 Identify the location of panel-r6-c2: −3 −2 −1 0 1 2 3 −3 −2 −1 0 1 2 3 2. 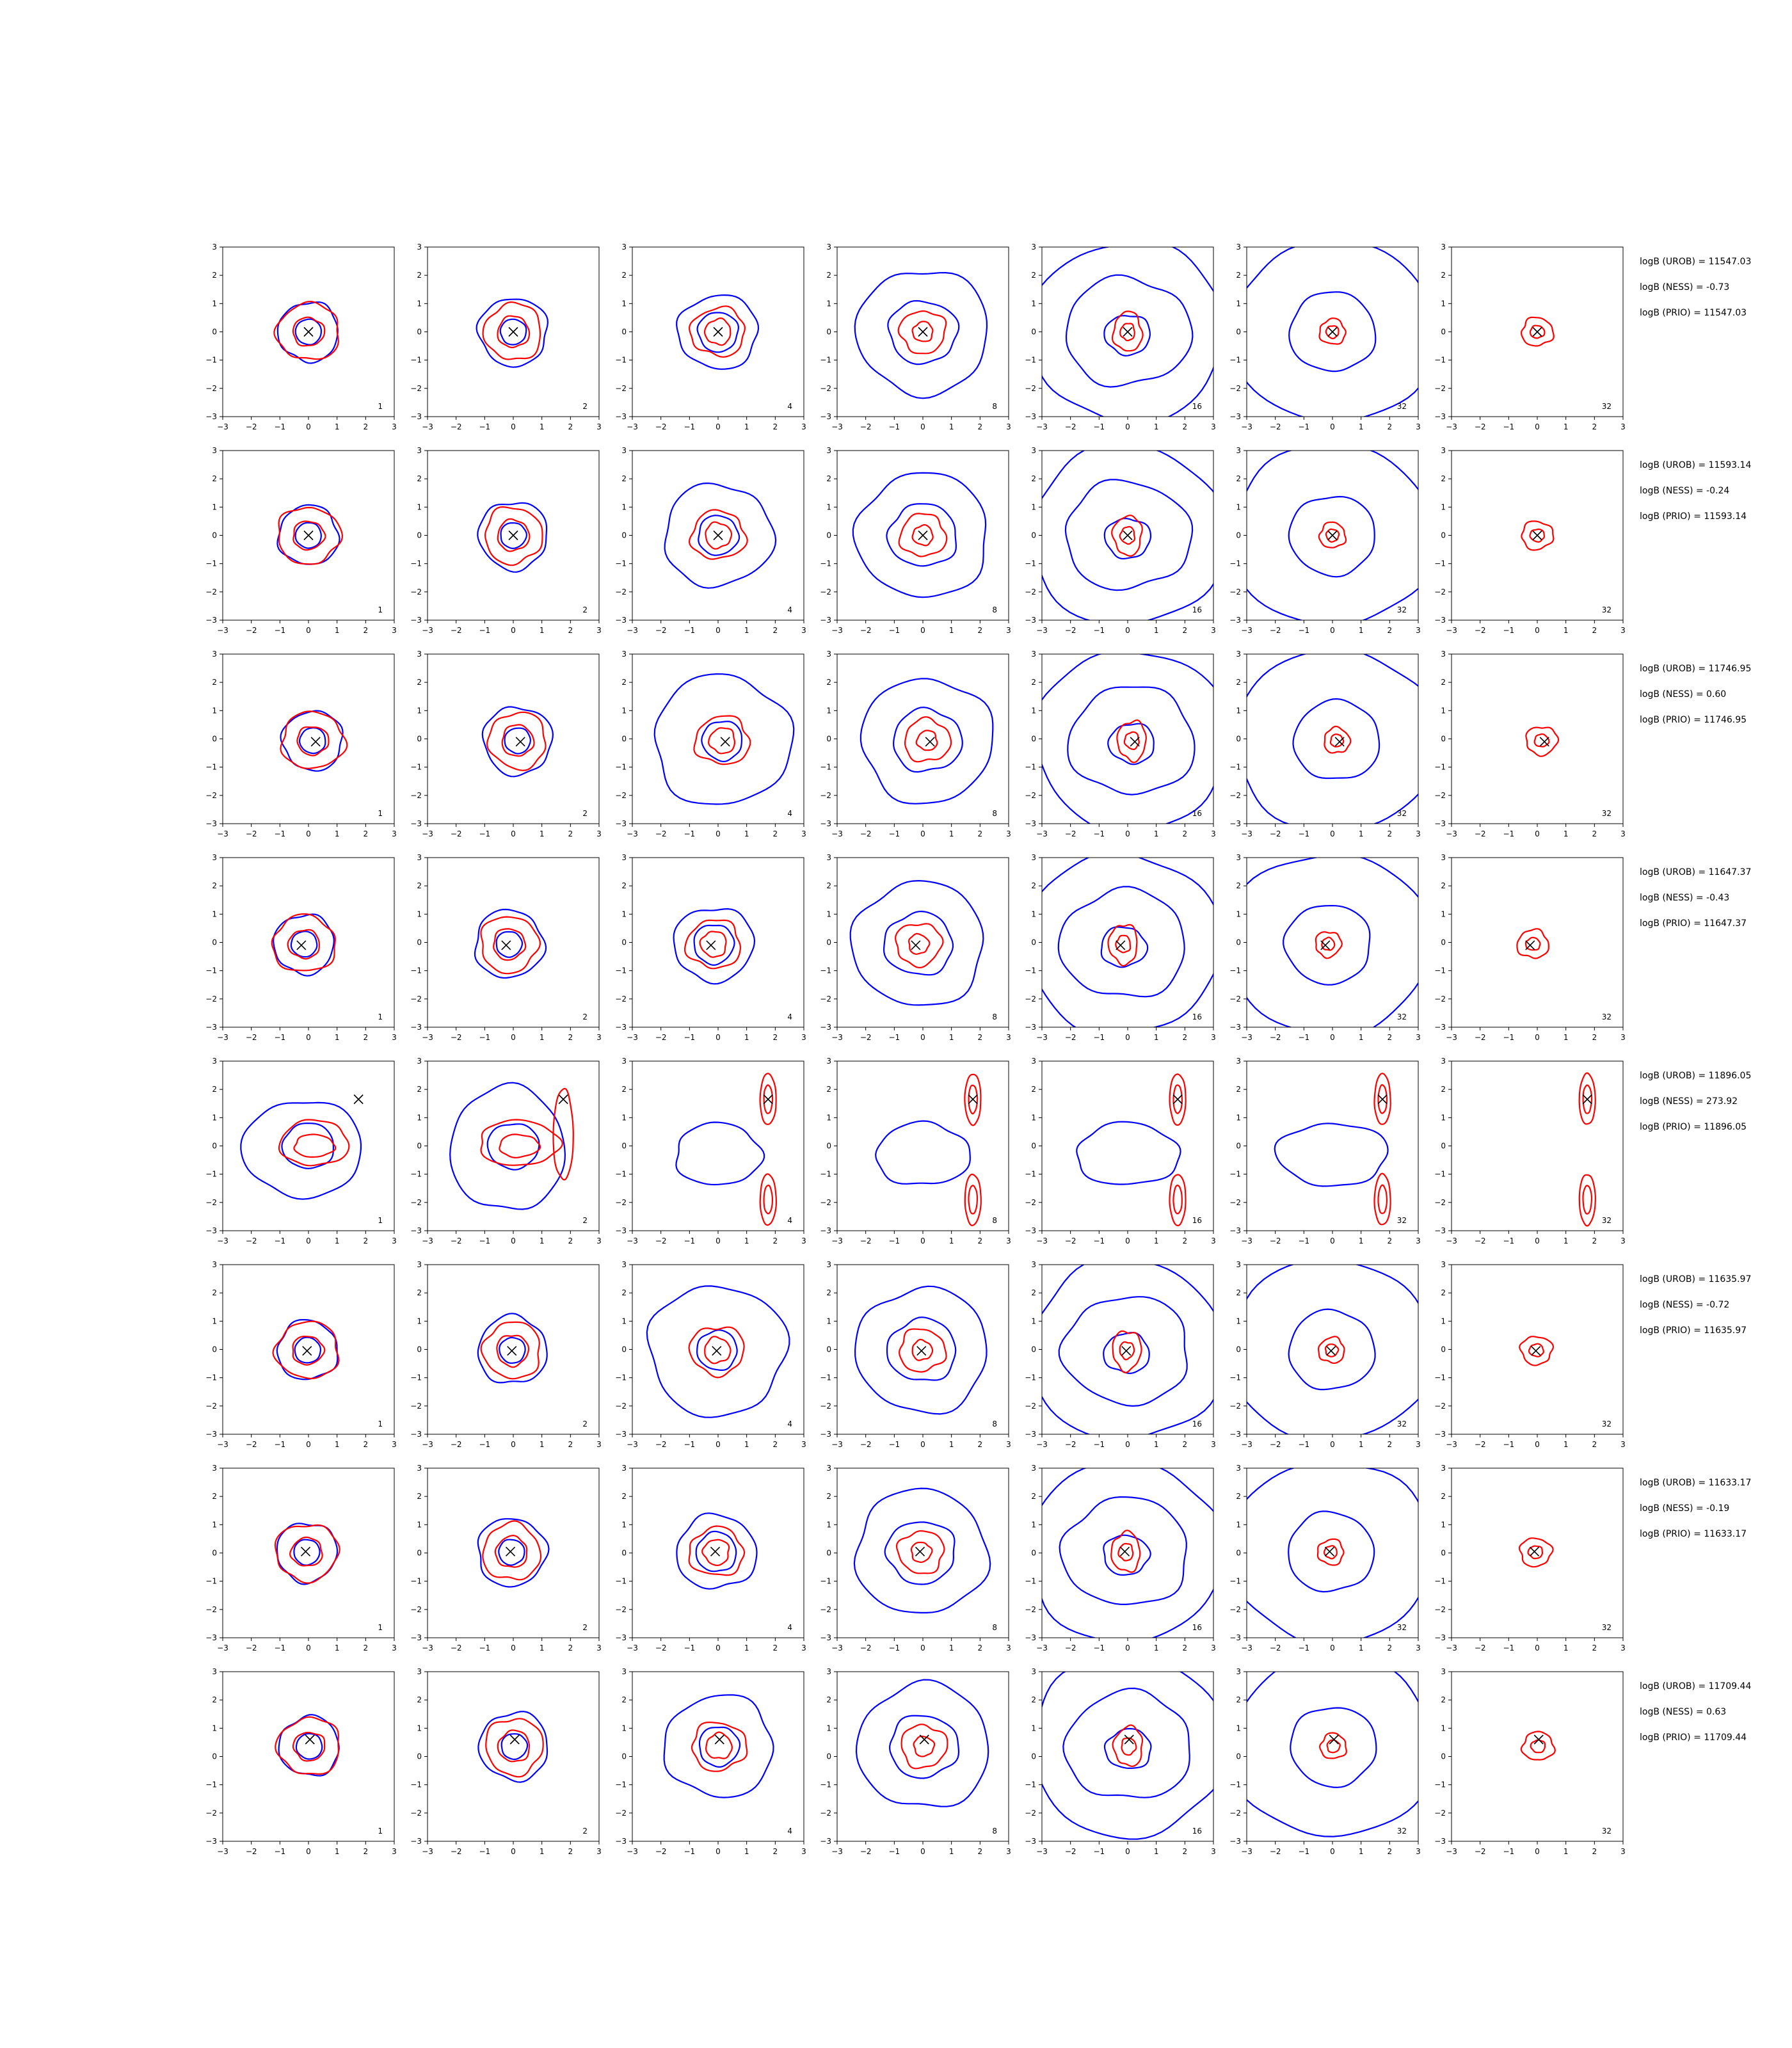
(506, 1354).